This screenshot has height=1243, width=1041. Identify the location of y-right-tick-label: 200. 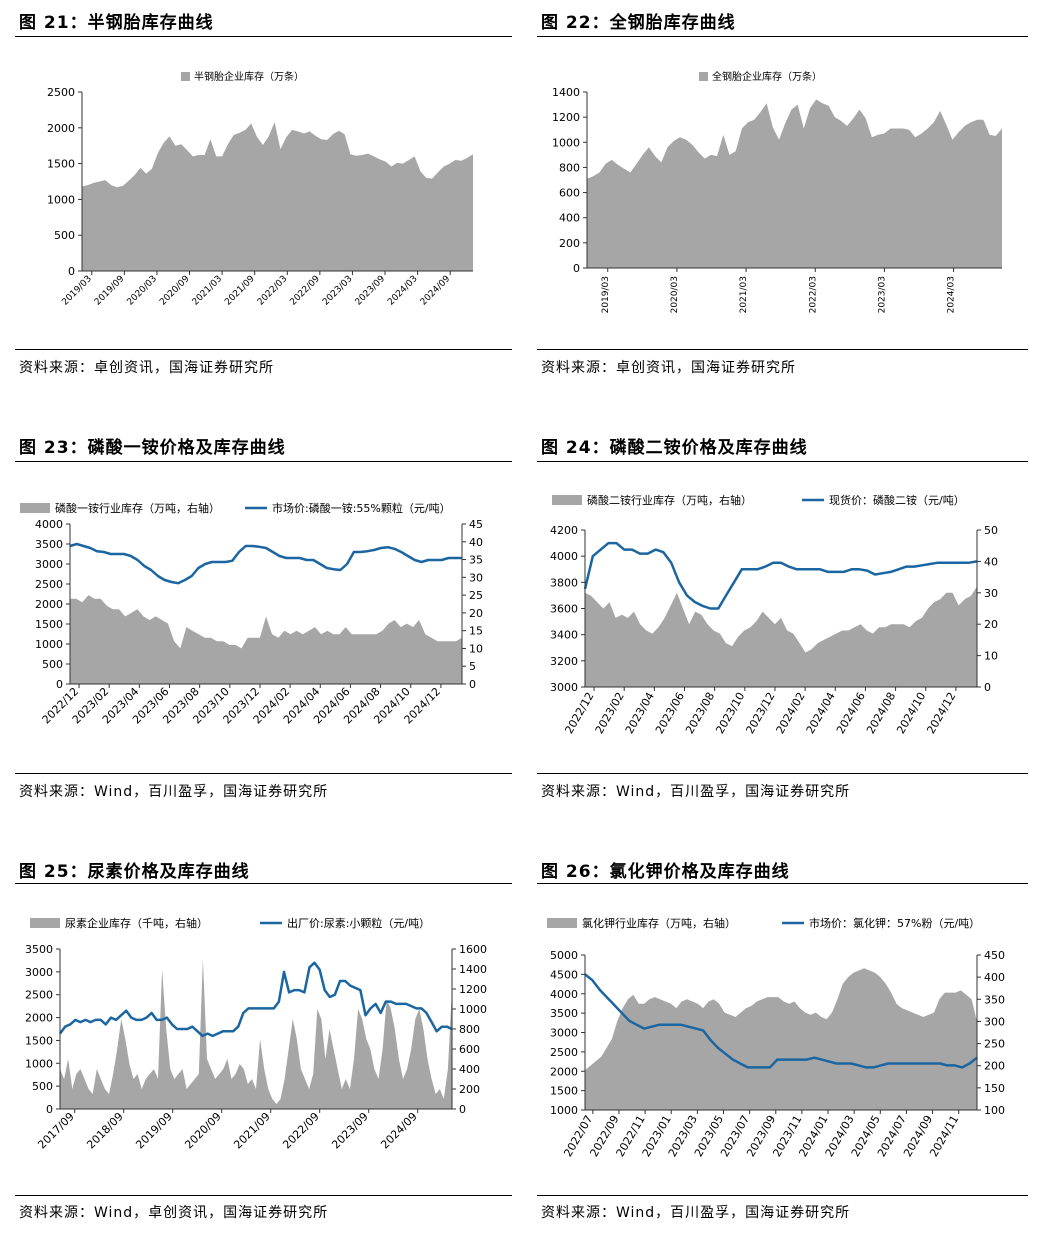
(469, 1089).